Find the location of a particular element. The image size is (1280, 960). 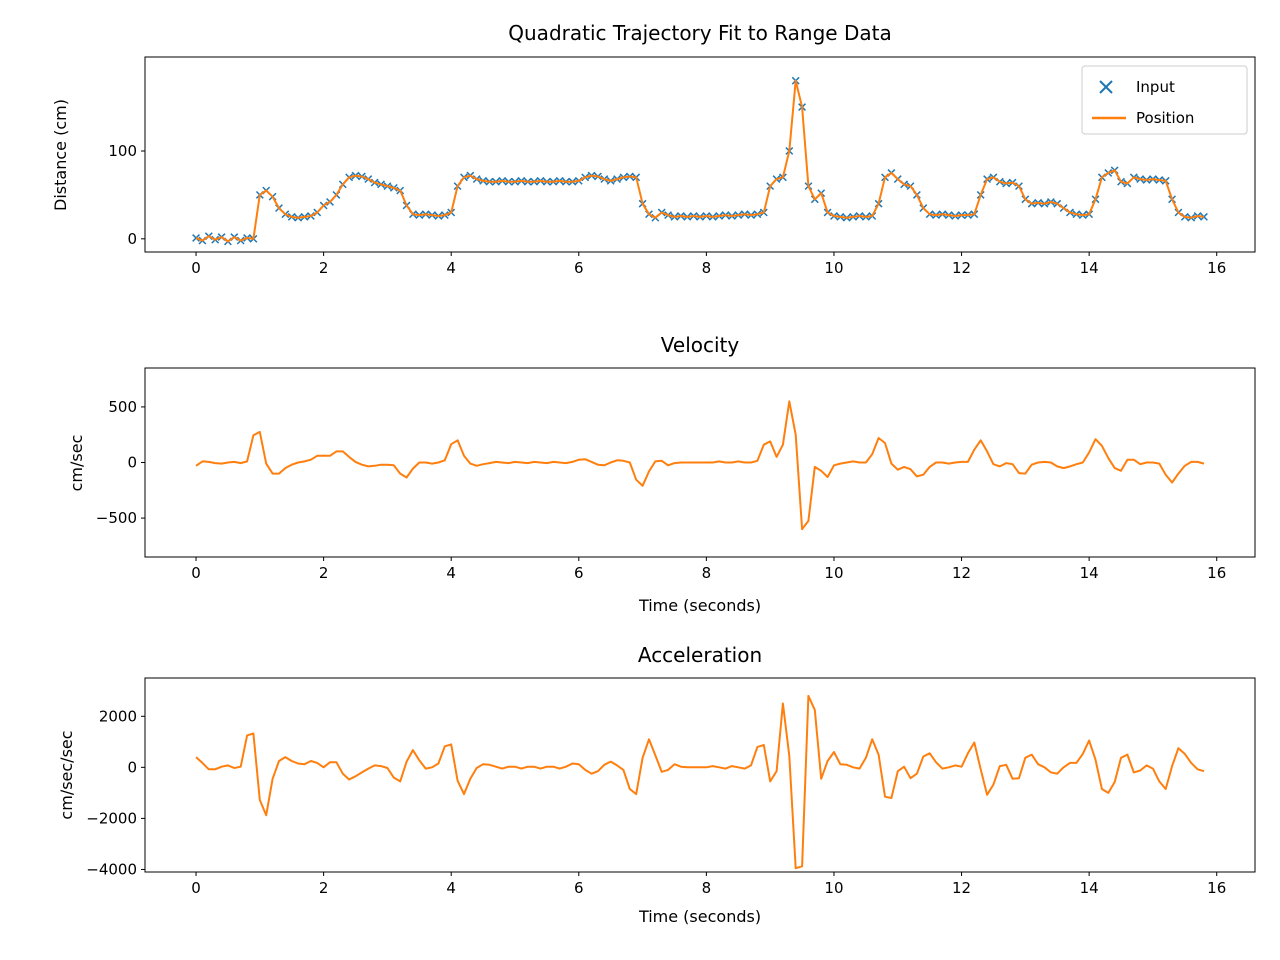

chart1-title: Quadratic Trajectory Fit to Range Data is located at coordinates (699, 33).